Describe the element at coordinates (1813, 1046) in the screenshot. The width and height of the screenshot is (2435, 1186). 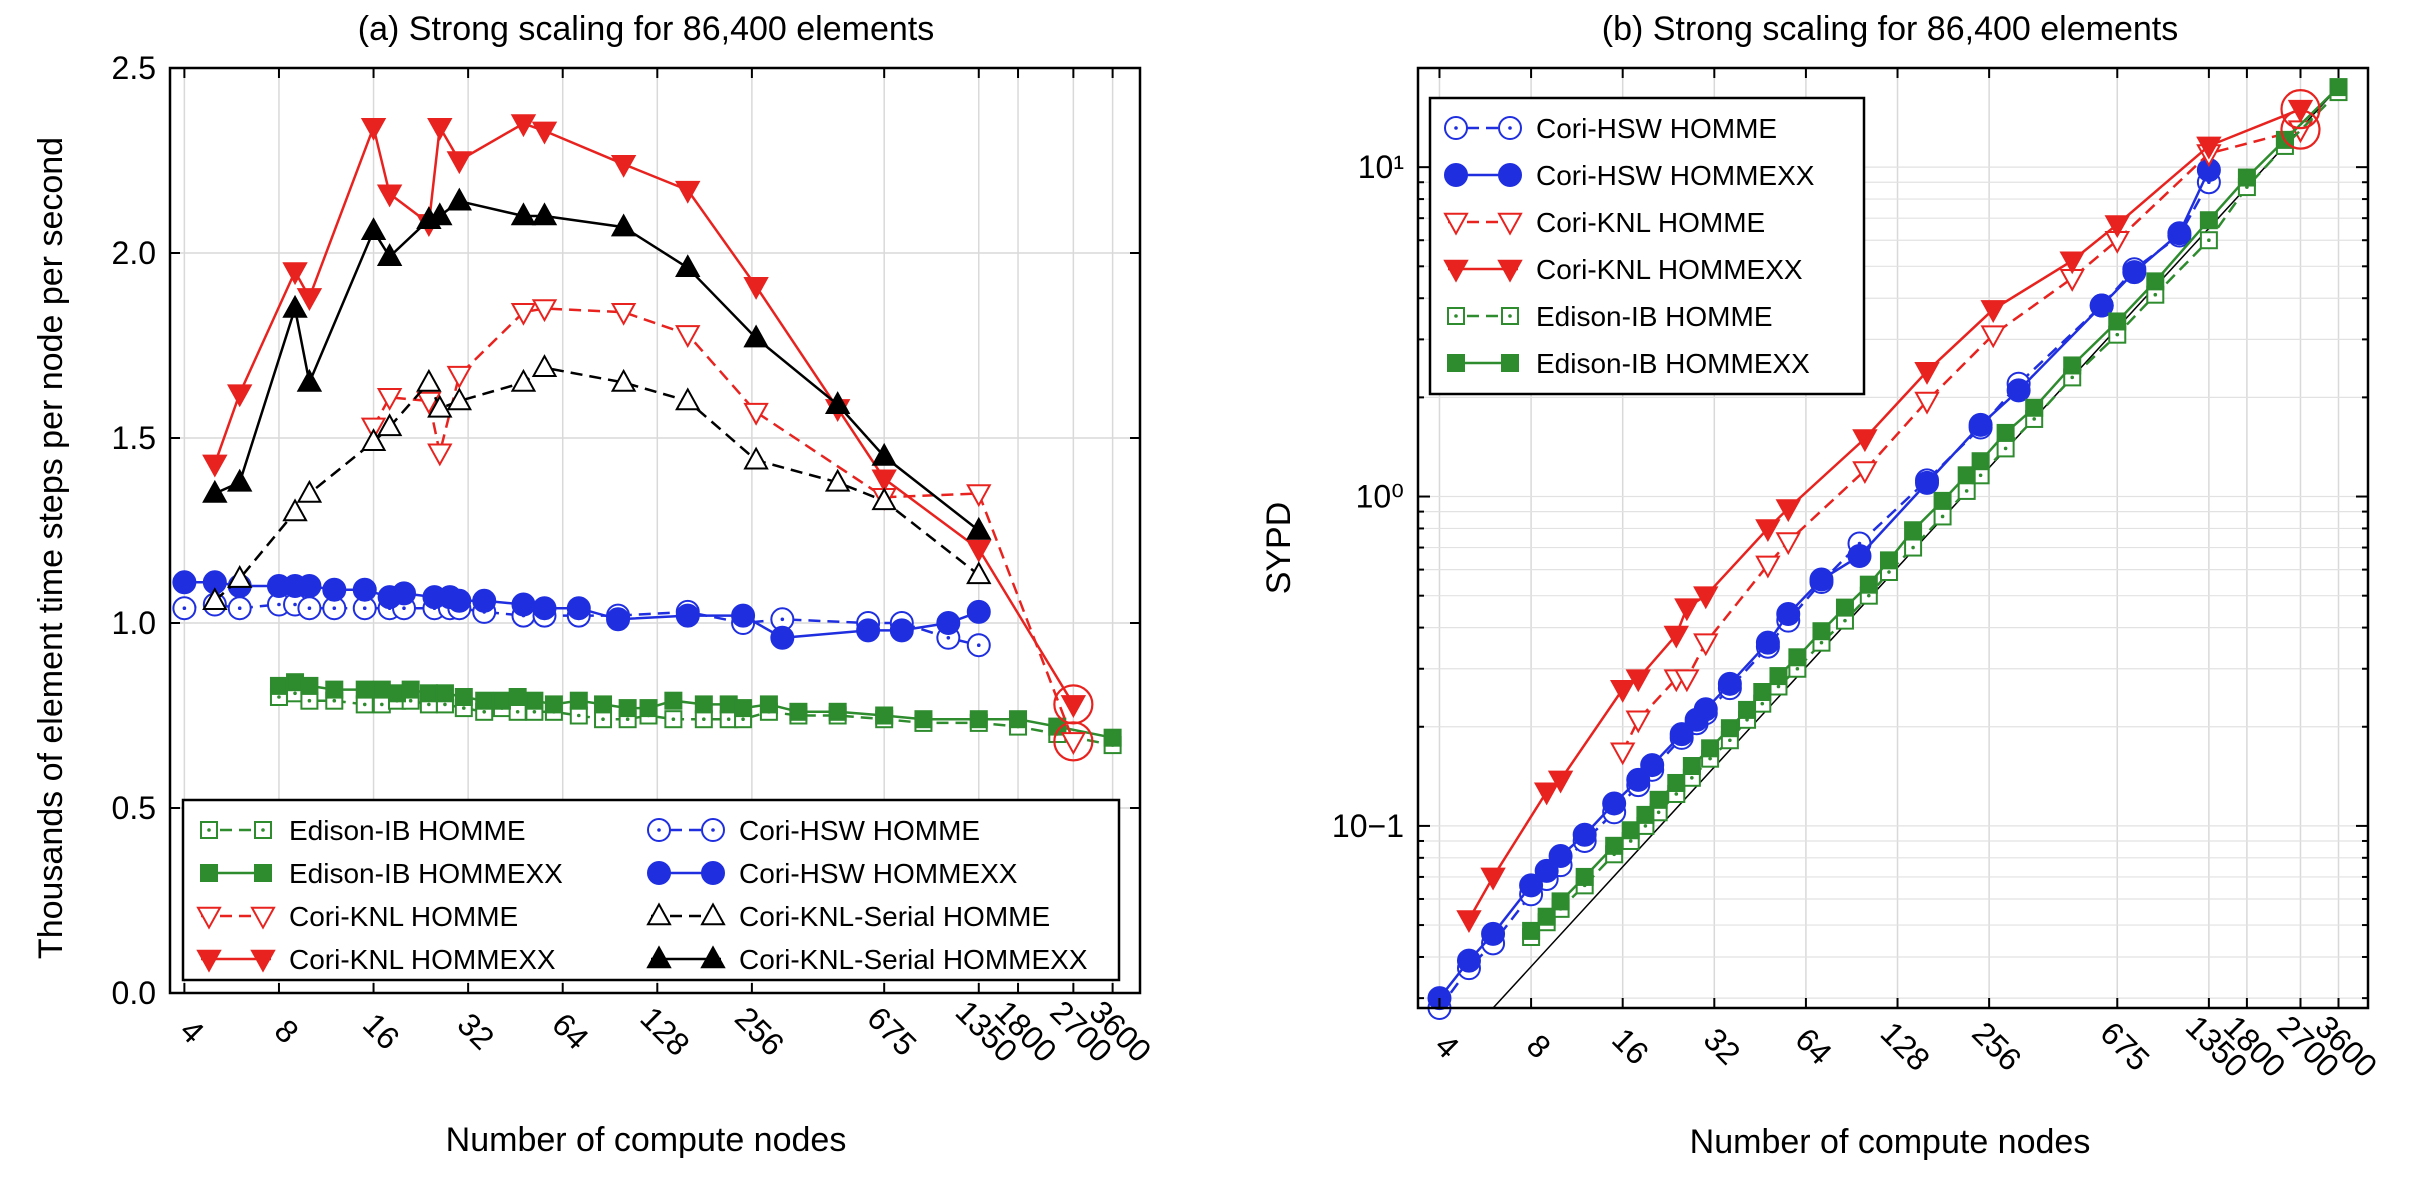
I see `x-tick-label: 64` at that location.